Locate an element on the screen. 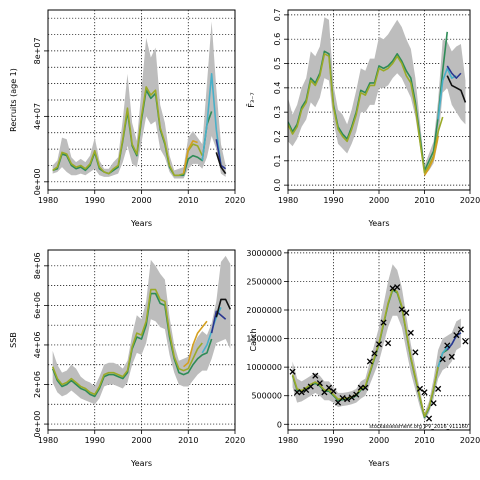  y-tick-label: 2e+06 is located at coordinates (37, 384).